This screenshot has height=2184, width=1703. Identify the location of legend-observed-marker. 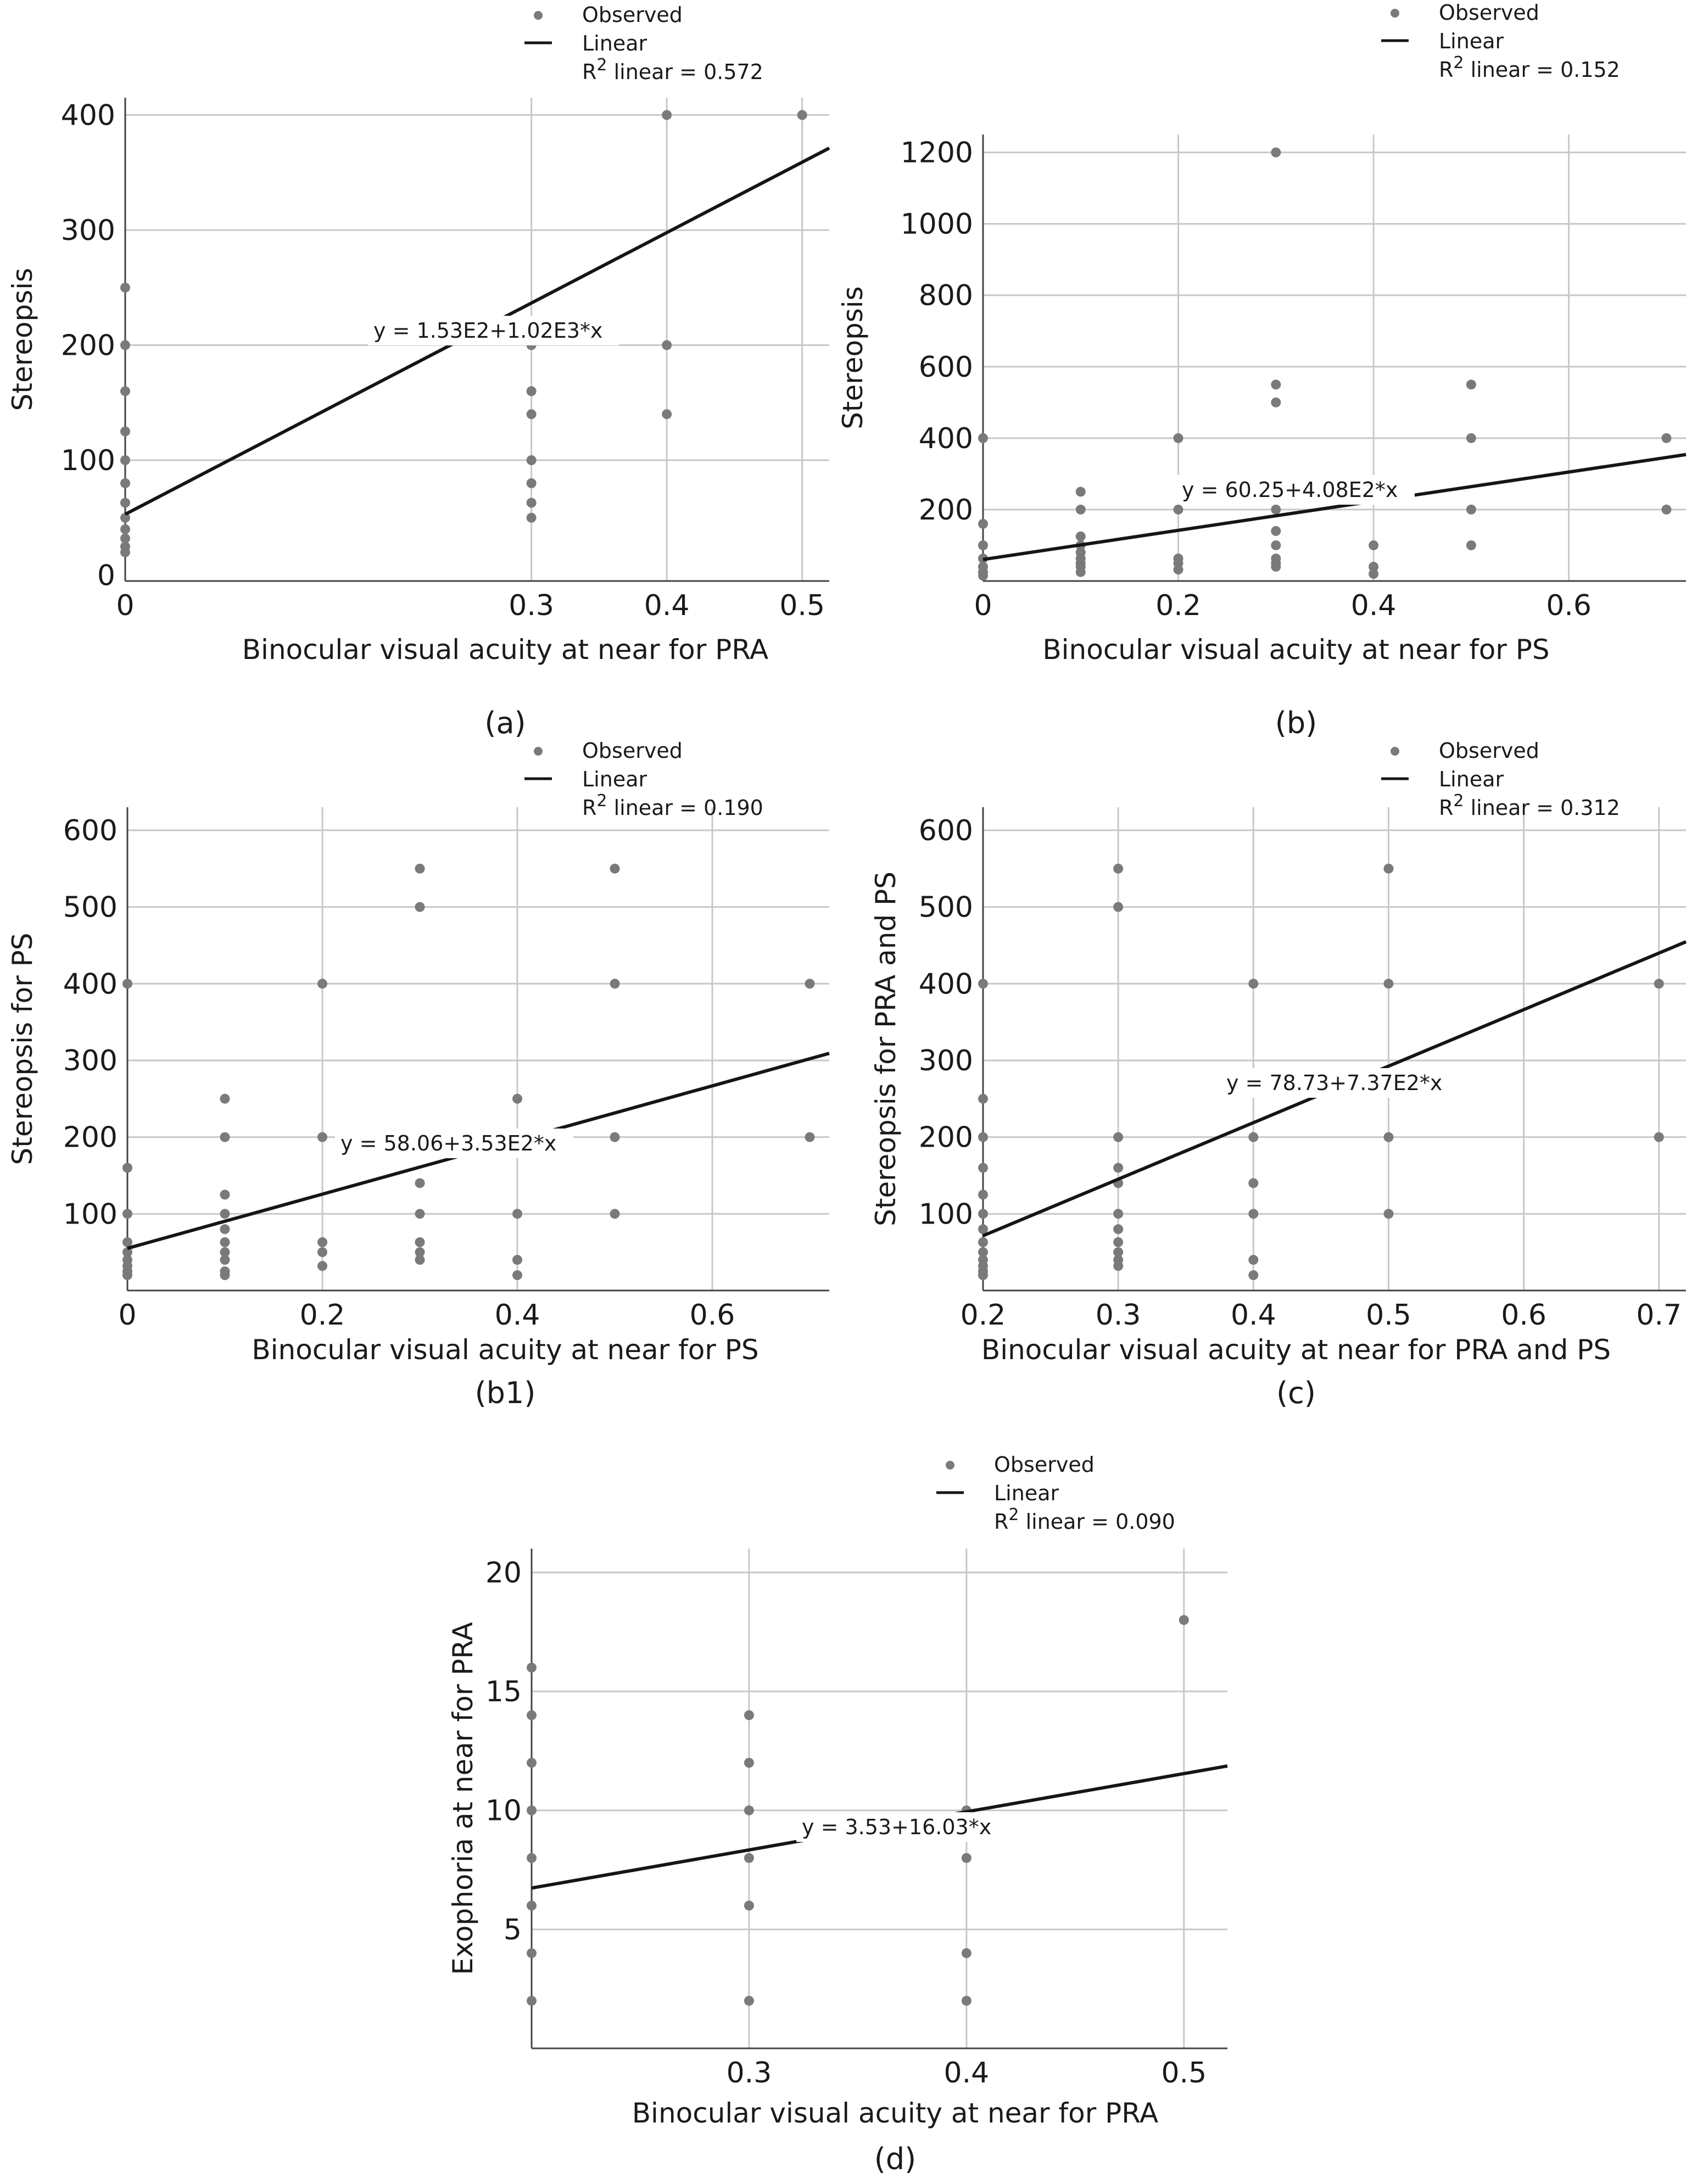
(950, 1465).